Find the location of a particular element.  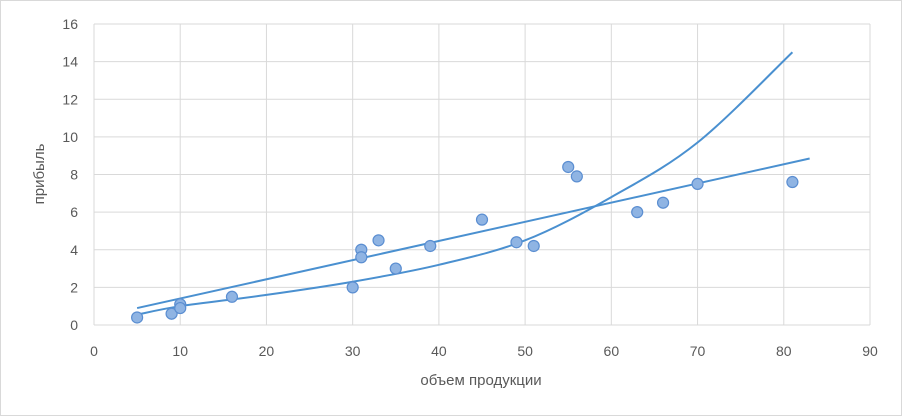

y-tick-label: 2 is located at coordinates (74, 287).